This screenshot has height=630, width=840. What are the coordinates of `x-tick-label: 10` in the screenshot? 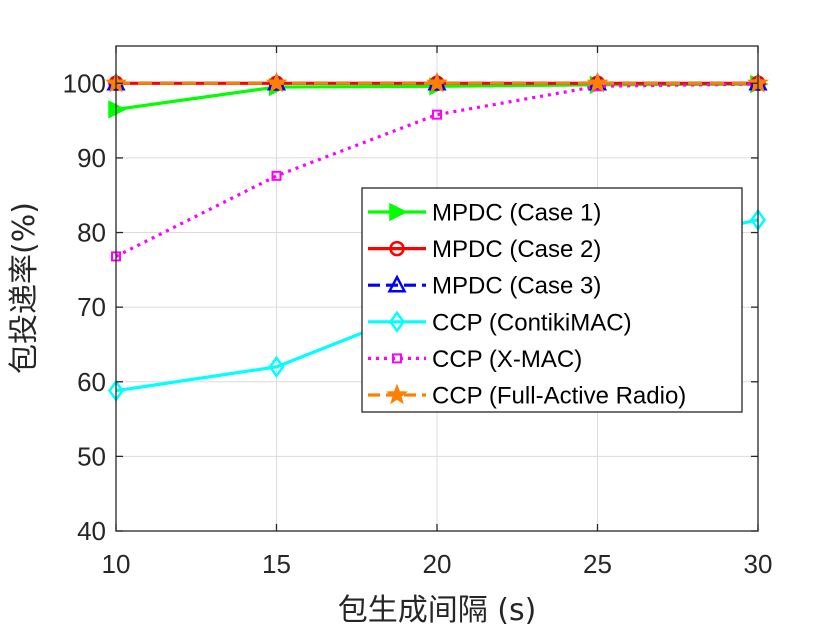 It's located at (116, 564).